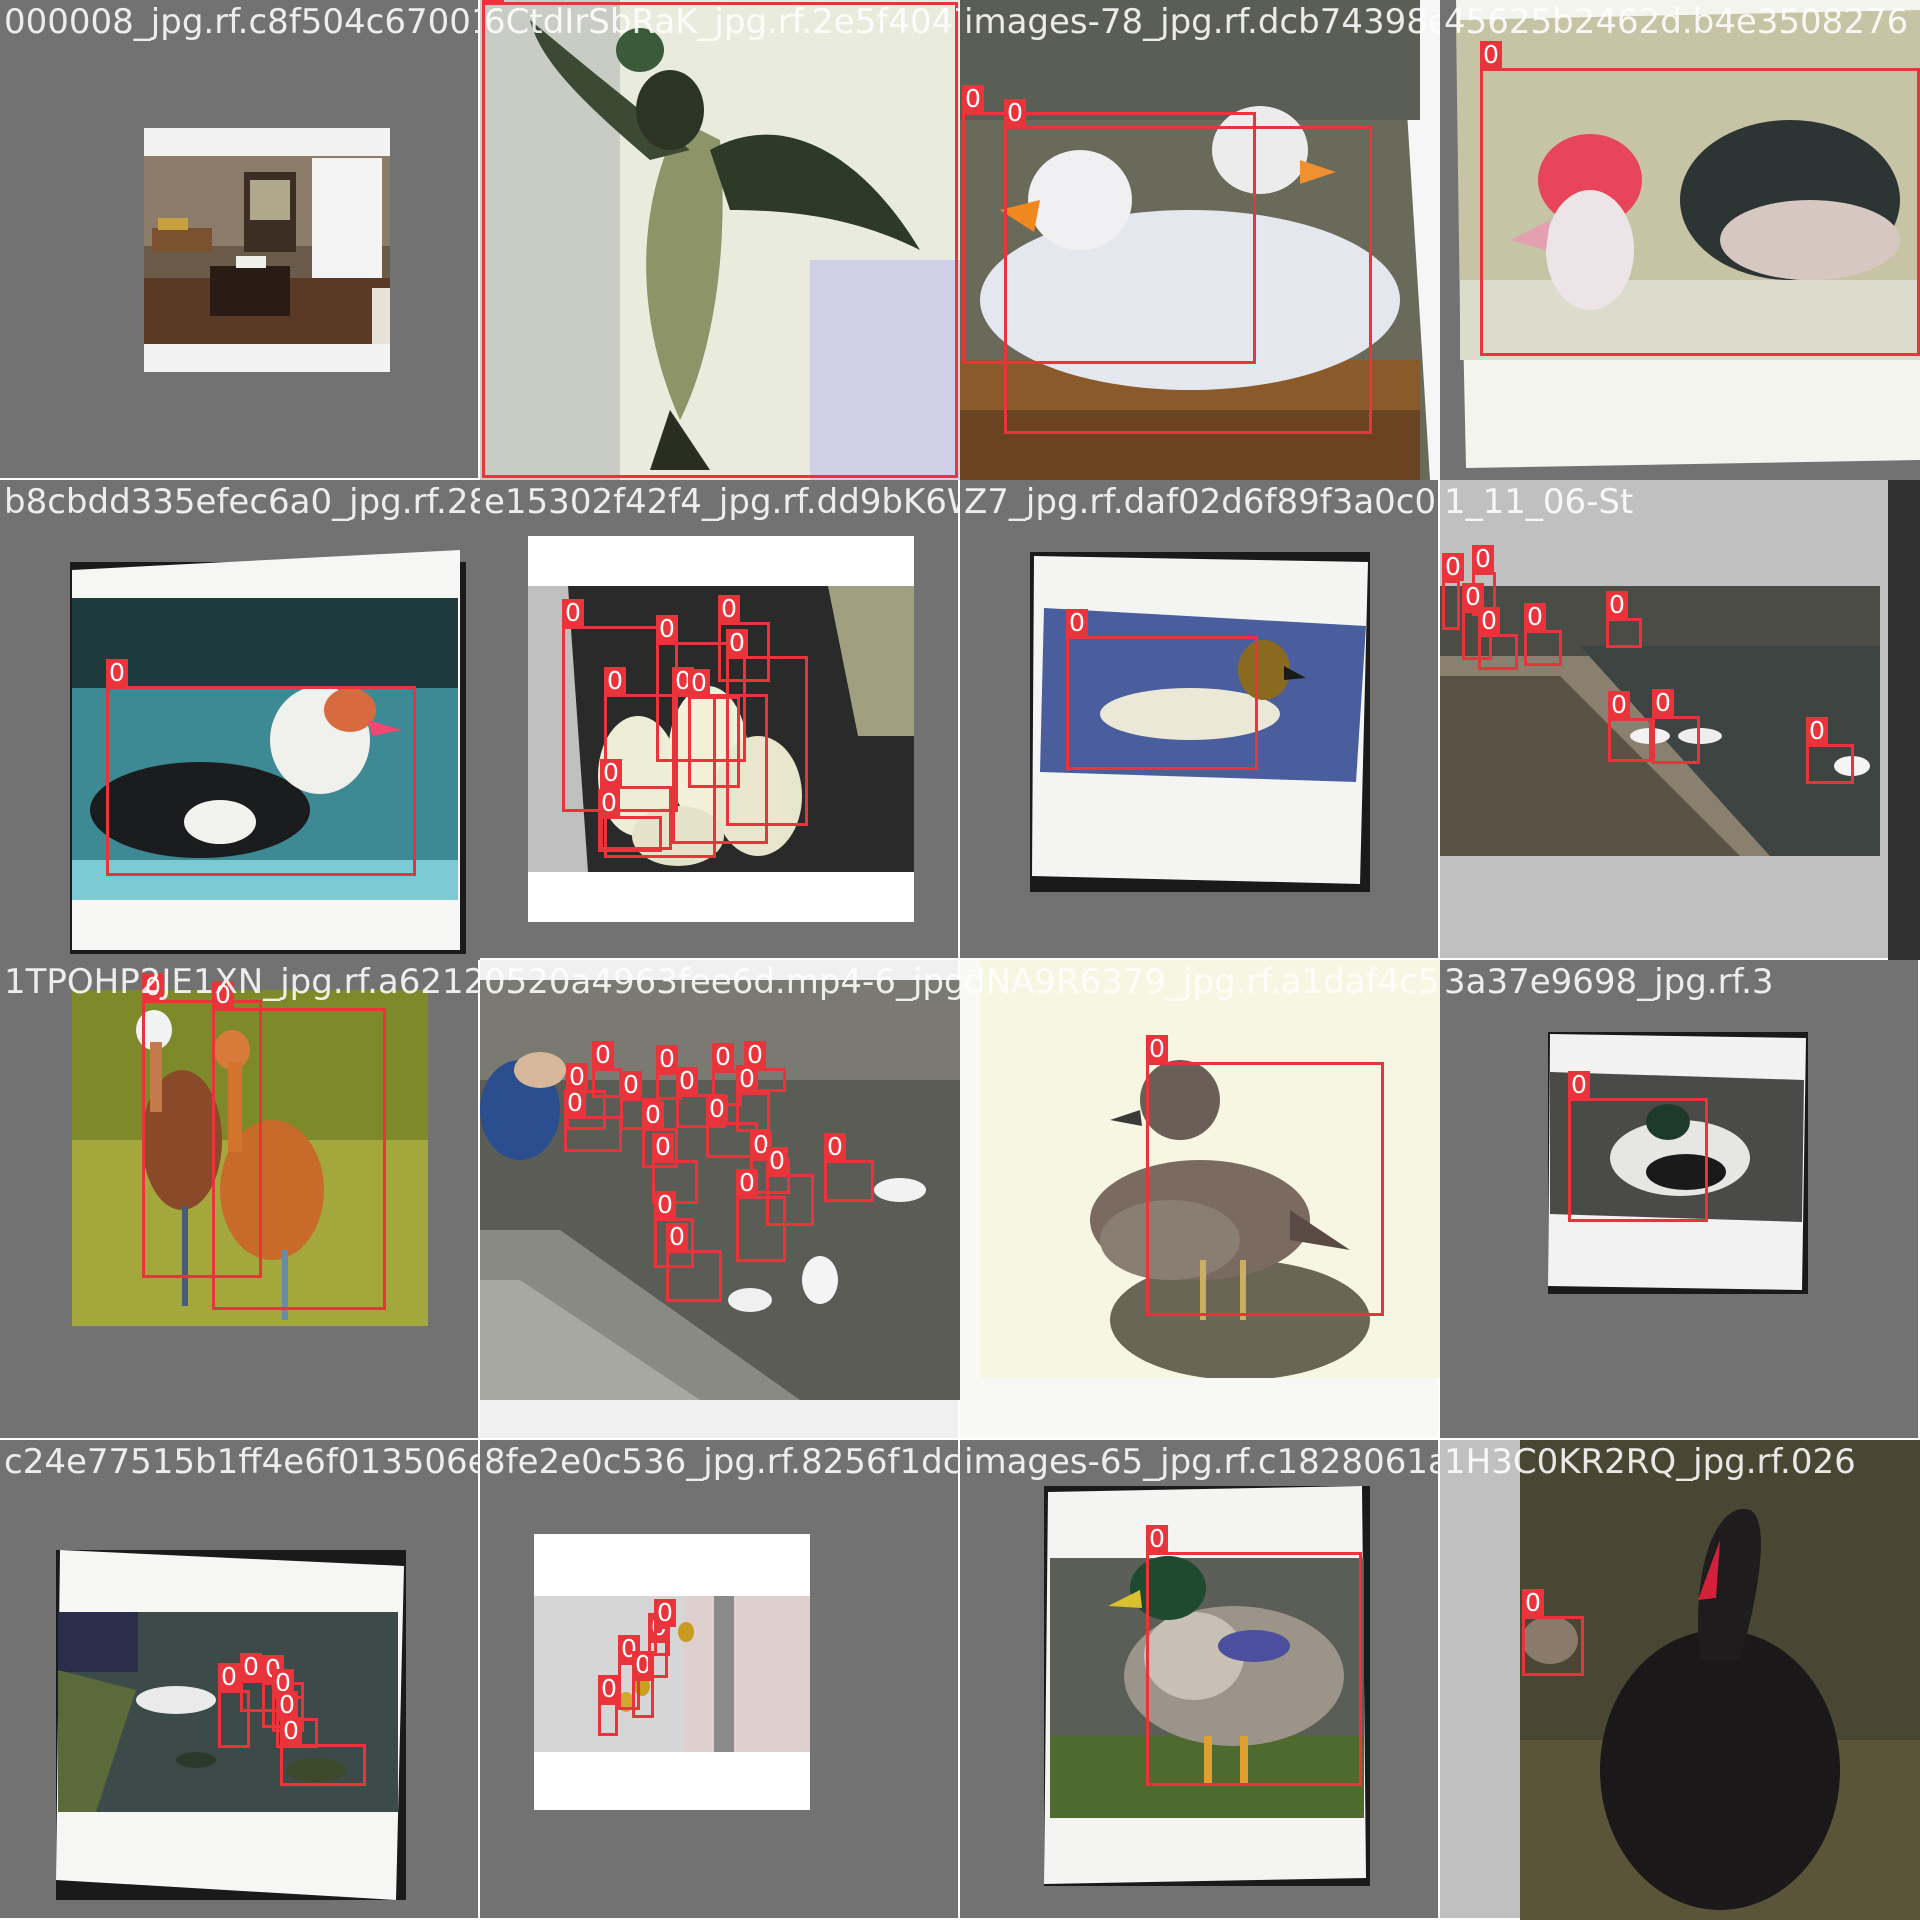 The width and height of the screenshot is (1920, 1920). I want to click on mosaic-tile: 0 0 0 0 0 0 0 0 0 1_11_06-St, so click(1680, 720).